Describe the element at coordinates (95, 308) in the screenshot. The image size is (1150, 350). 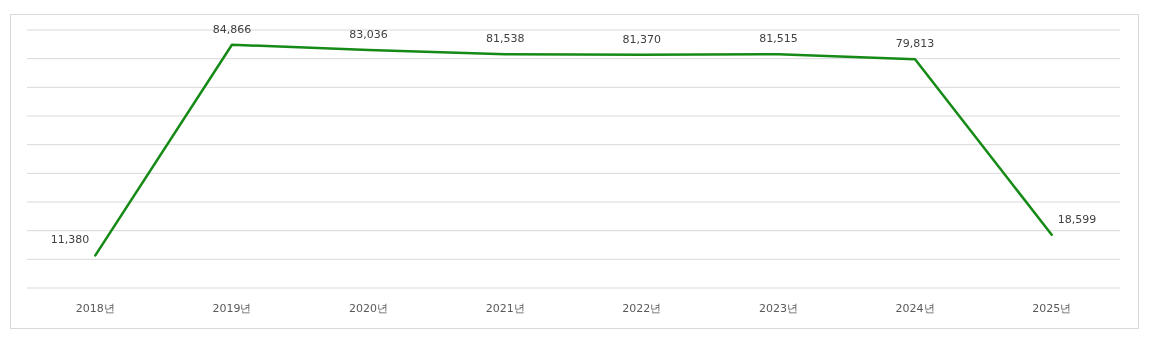
I see `x-tick-label: 2018년` at that location.